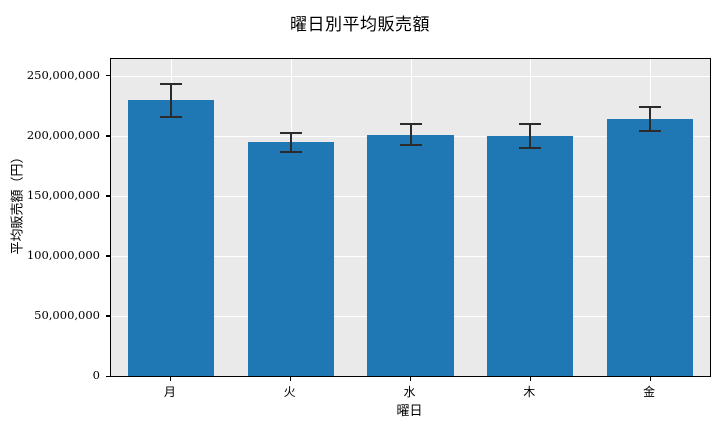 The image size is (720, 432). Describe the element at coordinates (360, 25) in the screenshot. I see `chart-title: 曜日別平均販売額` at that location.